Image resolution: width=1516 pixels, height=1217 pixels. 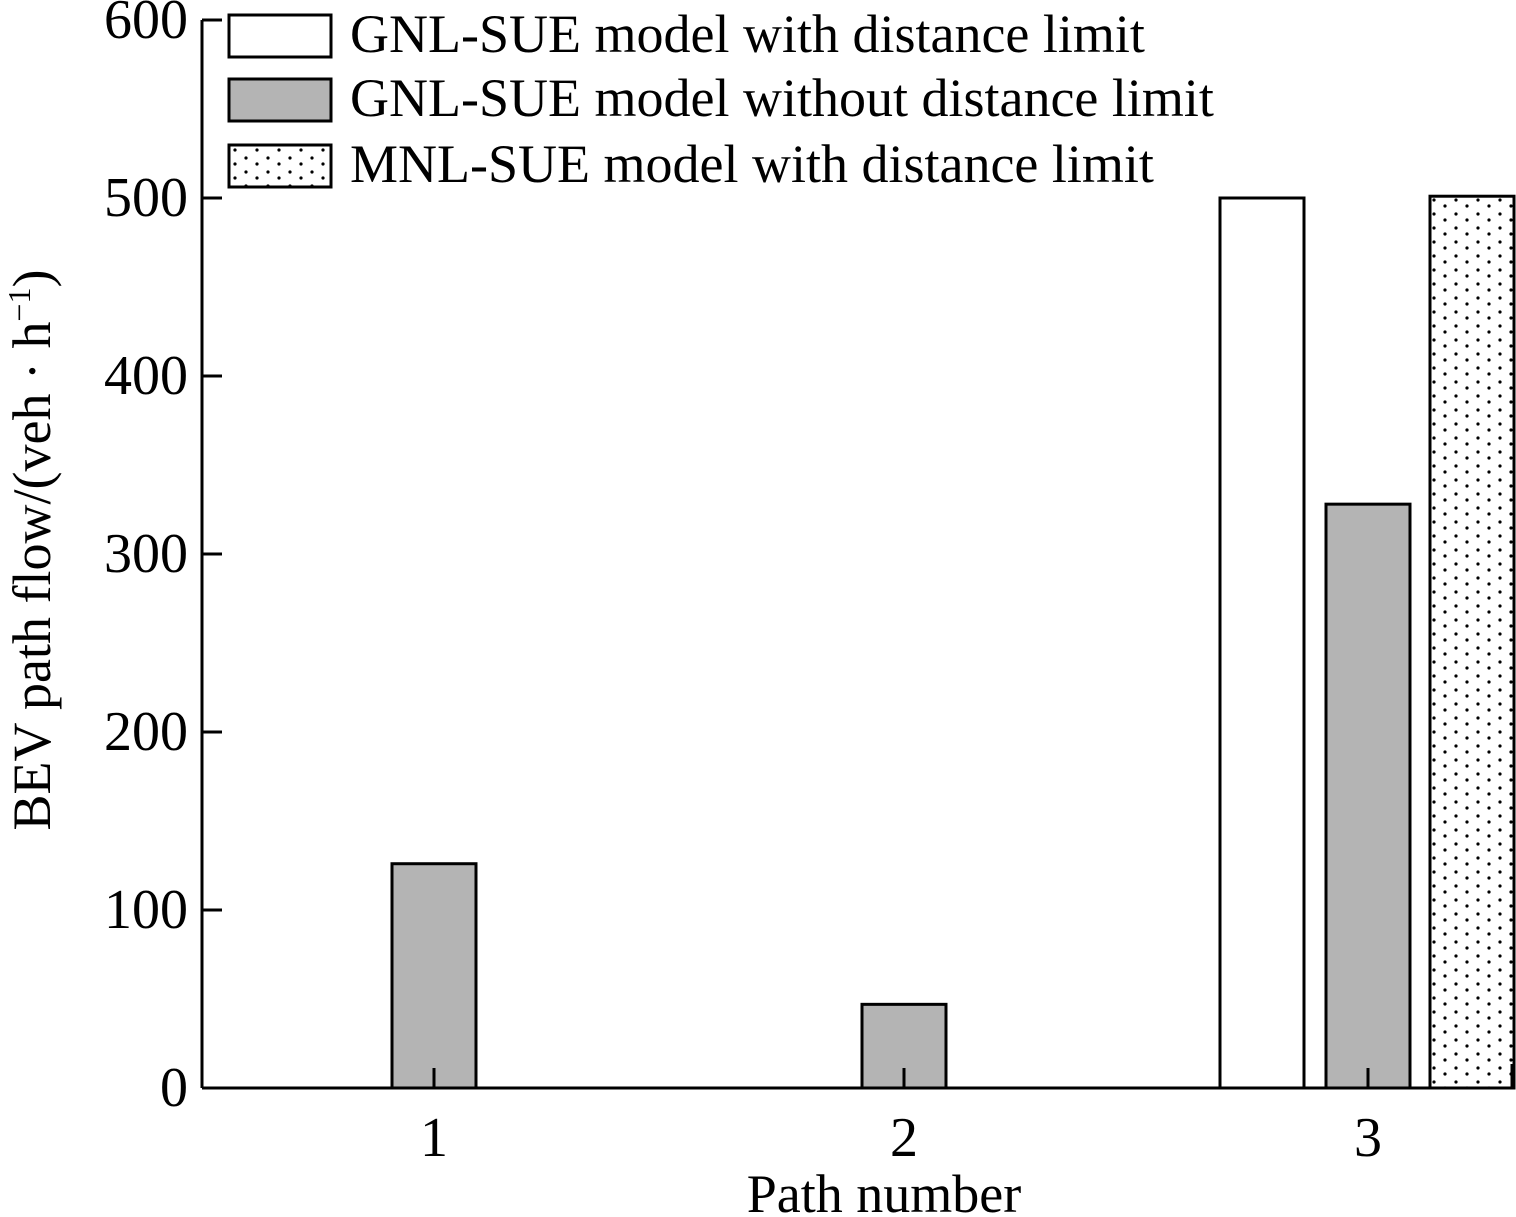 I want to click on y-tick-label: 400, so click(x=146, y=376).